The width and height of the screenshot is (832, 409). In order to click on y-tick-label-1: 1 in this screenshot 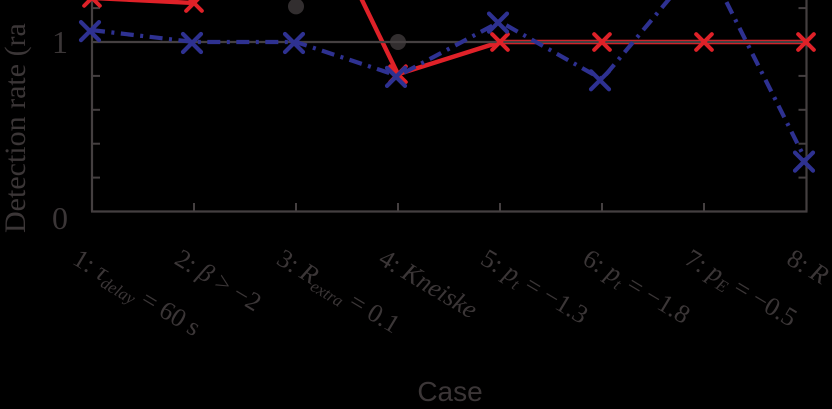, I will do `click(60, 42)`.